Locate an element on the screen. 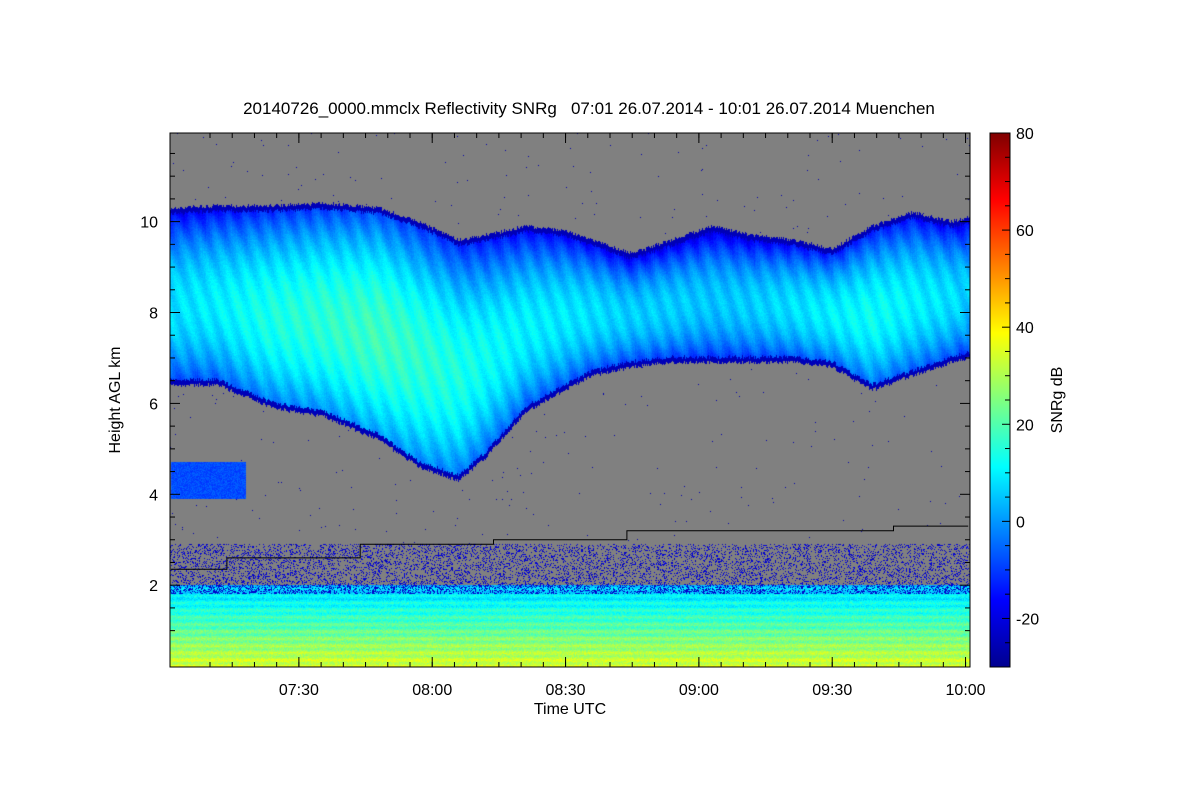 The width and height of the screenshot is (1200, 800). colorbar-tick-label: -20 is located at coordinates (1027, 619).